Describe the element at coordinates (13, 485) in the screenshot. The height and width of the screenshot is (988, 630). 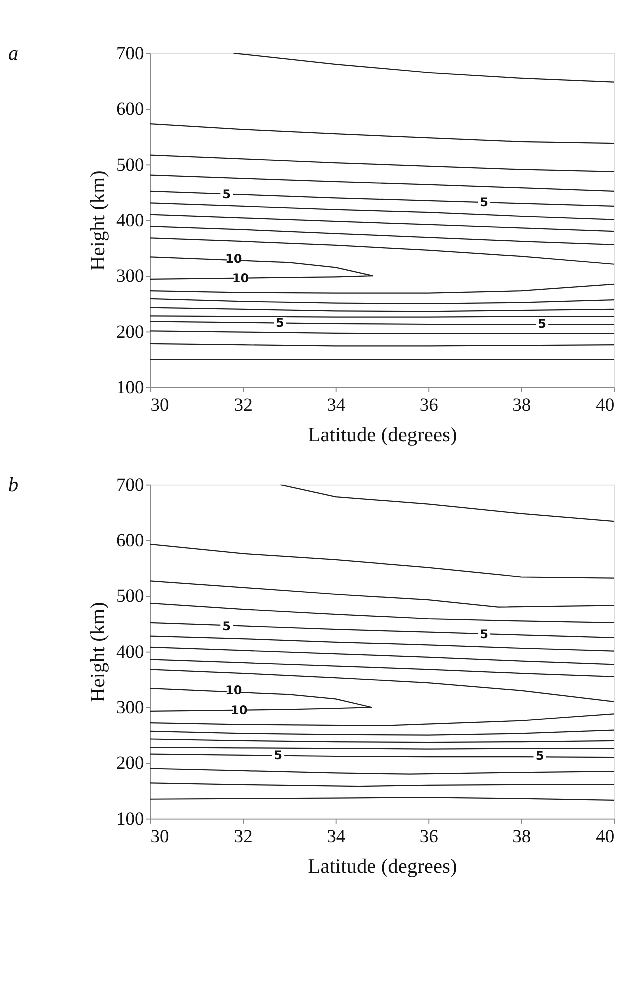
I see `chart-title: b` at that location.